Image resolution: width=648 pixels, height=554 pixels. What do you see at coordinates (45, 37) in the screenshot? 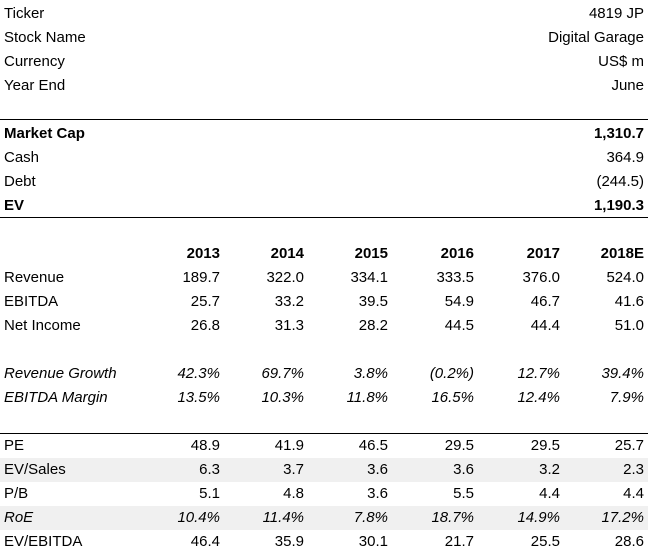
I see `stock-name-label: Stock Name` at bounding box center [45, 37].